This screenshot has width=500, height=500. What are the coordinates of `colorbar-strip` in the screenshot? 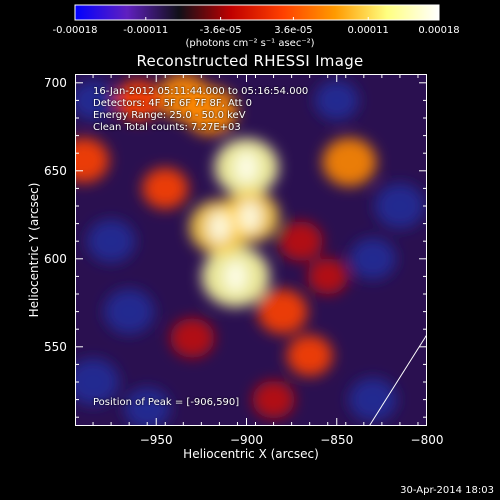 It's located at (257, 12).